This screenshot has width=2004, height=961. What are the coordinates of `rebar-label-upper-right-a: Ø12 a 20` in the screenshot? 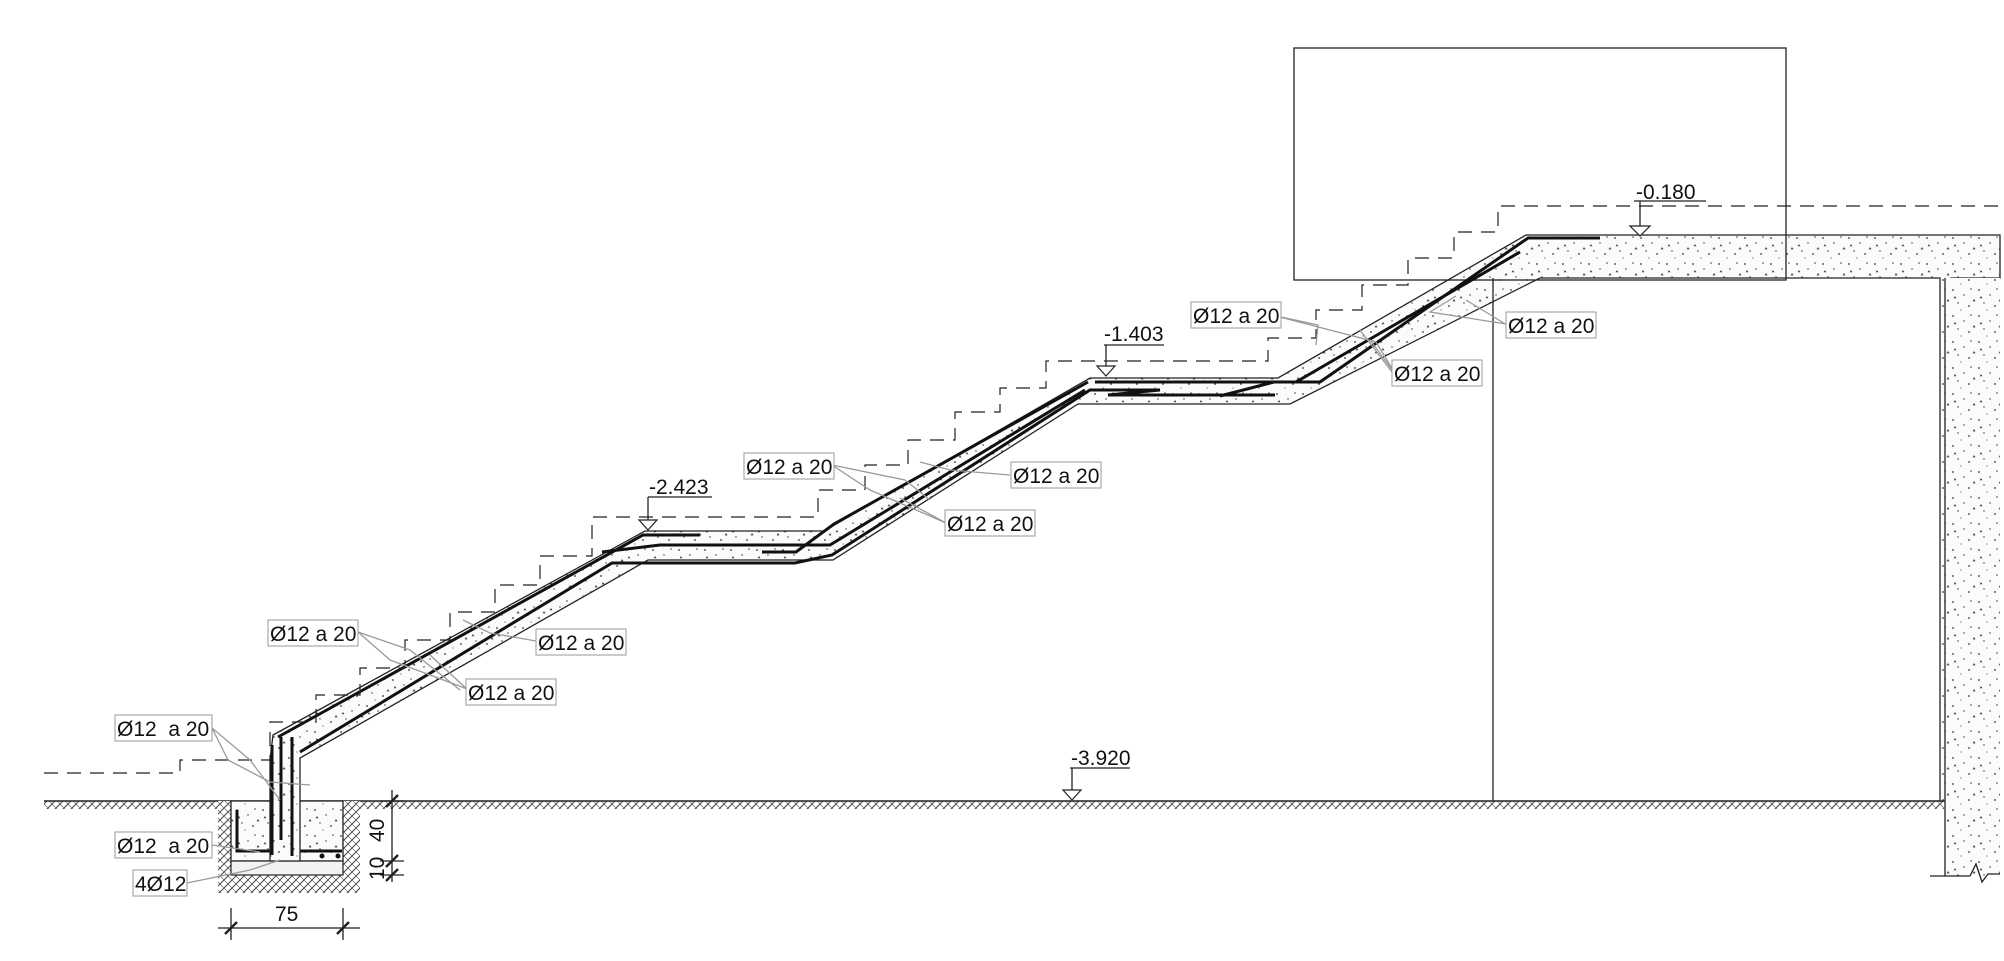 It's located at (1551, 325).